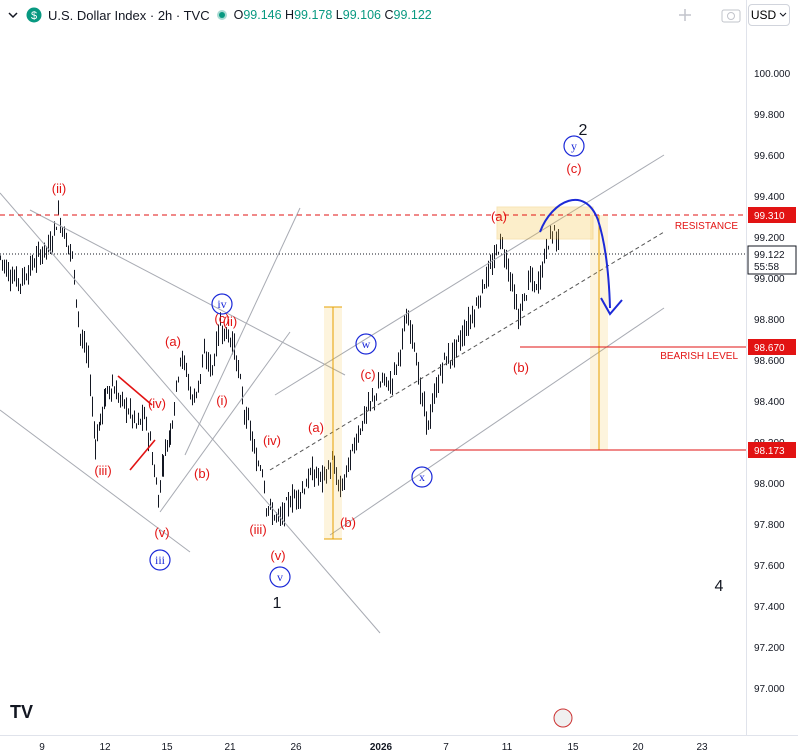 This screenshot has height=755, width=798. I want to click on last-price-value: 99.122, so click(769, 255).